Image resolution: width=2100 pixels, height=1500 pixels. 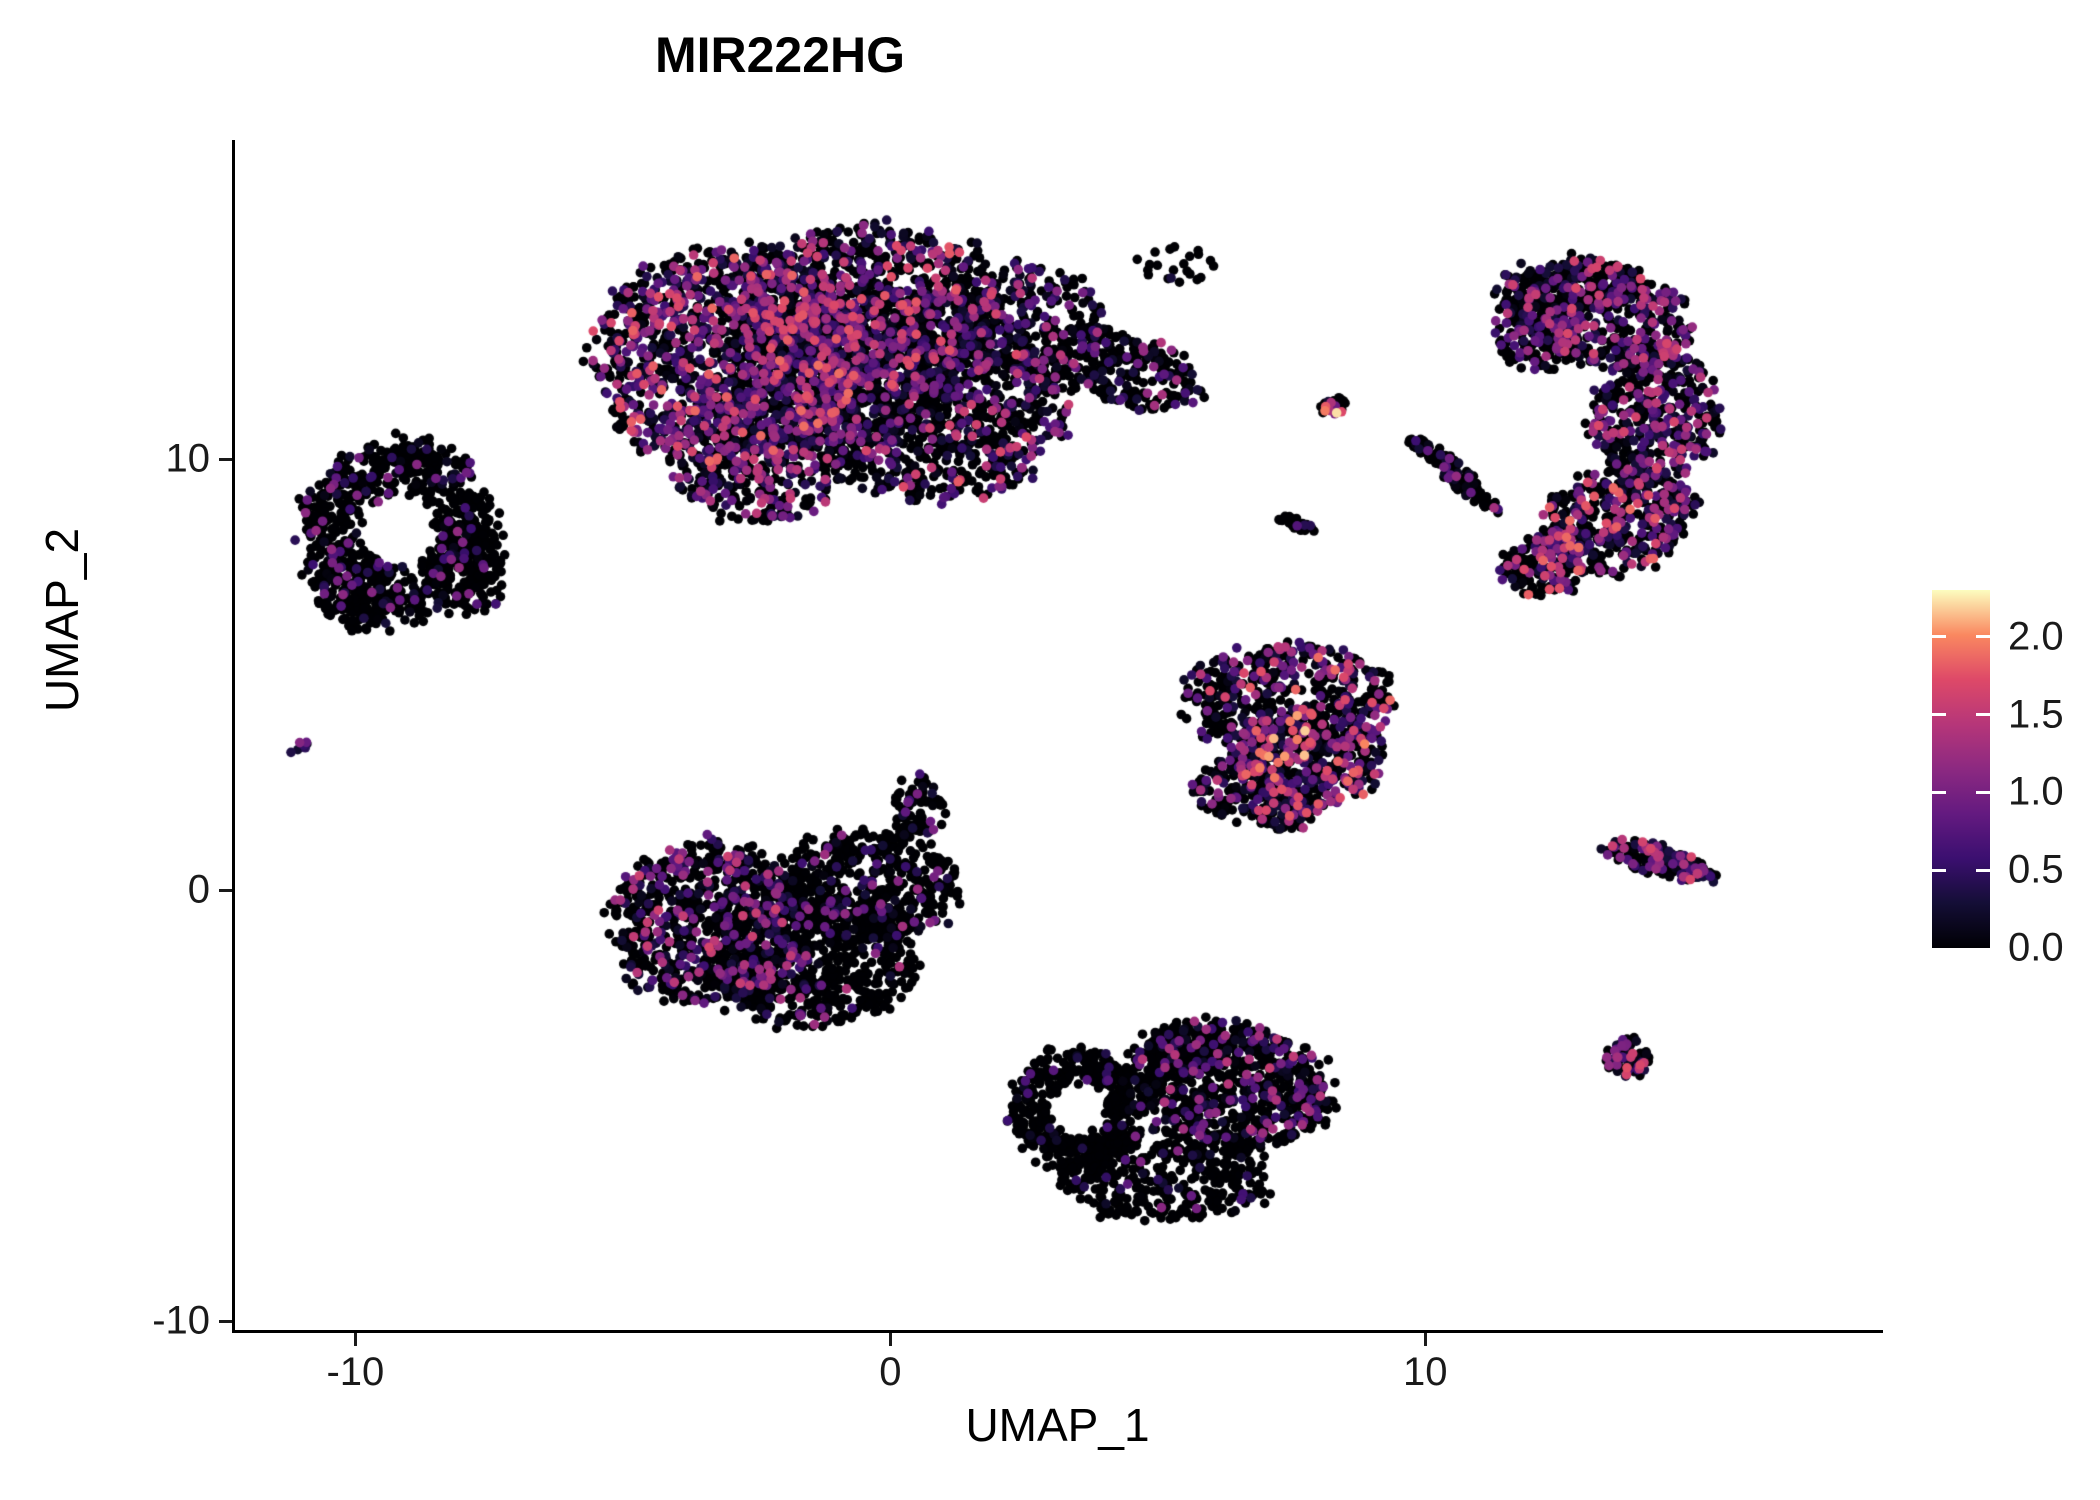 I want to click on x-tick-label: -10, so click(x=355, y=1372).